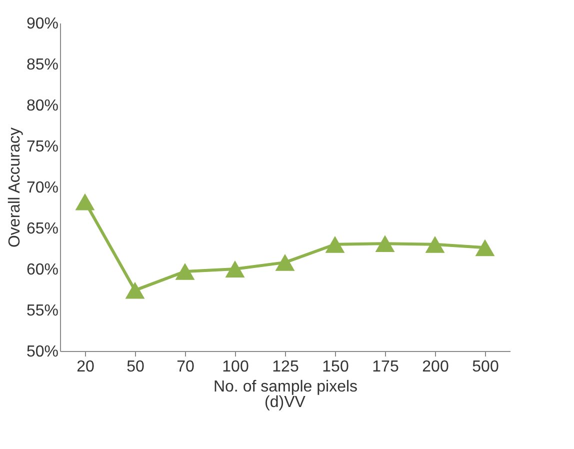 The height and width of the screenshot is (449, 574). Describe the element at coordinates (485, 367) in the screenshot. I see `x-tick-label: 500` at that location.